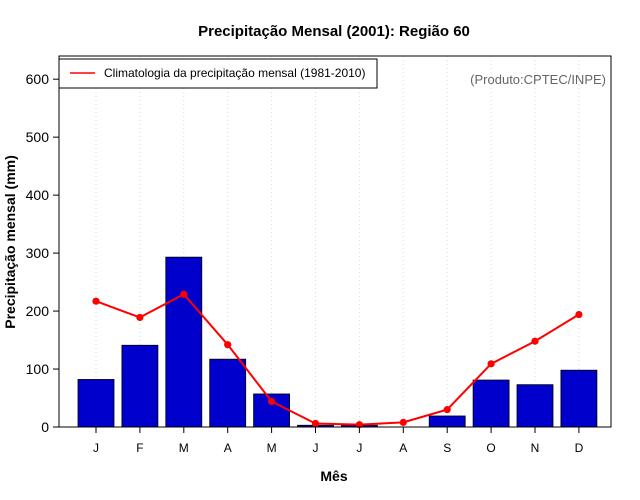  I want to click on y-axis: 0 100 200 300 400 500 600, so click(42, 253).